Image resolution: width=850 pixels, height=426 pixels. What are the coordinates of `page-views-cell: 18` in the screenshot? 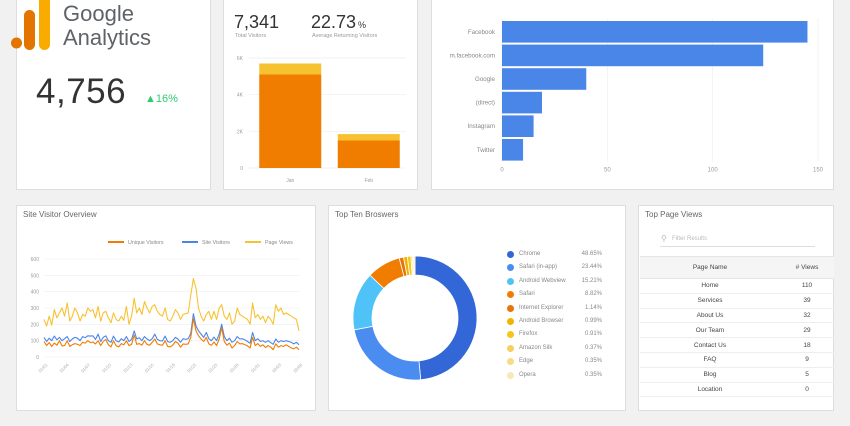 It's located at (807, 345).